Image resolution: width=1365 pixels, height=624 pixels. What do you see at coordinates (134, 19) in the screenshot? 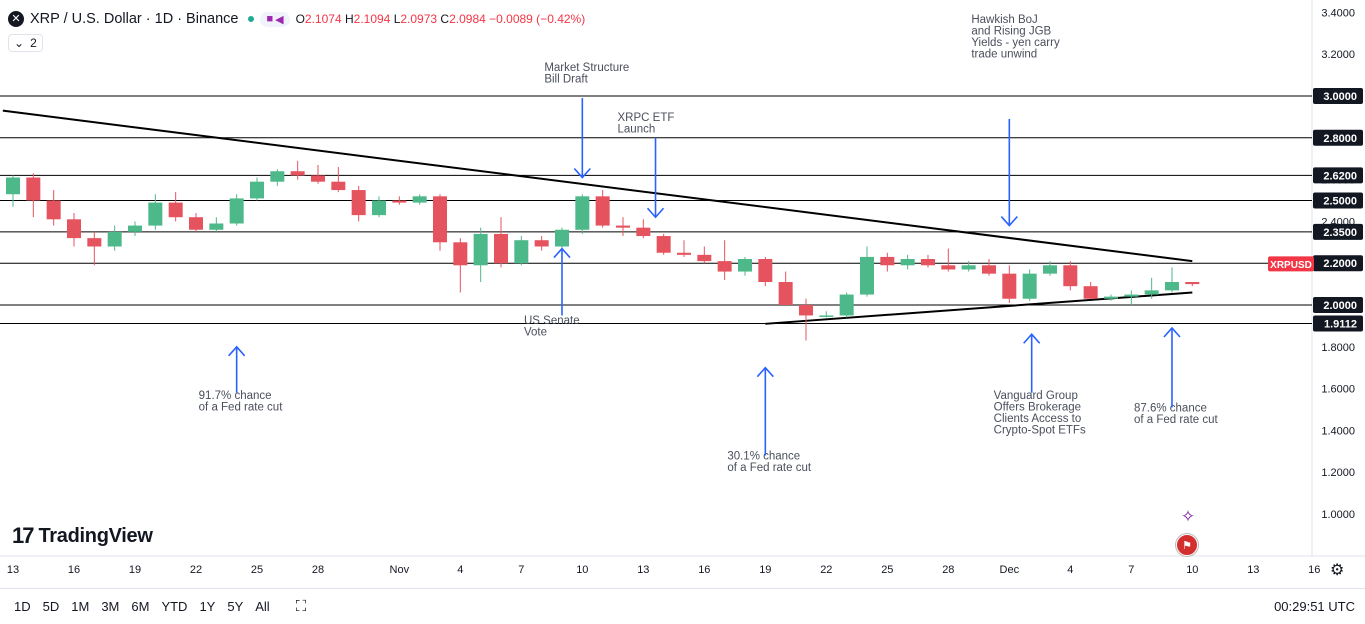
I see `symbol-title: XRP / U.S. Dollar · 1D · Binance` at bounding box center [134, 19].